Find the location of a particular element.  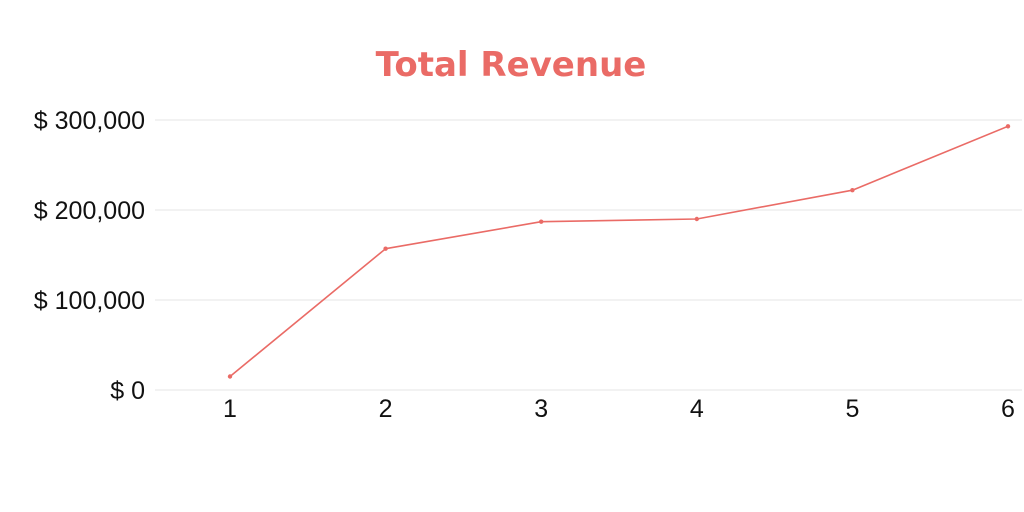

y-axis-tick-labels: $ 0 $ 100,000 $ 200,000 $ 300,000 is located at coordinates (89, 256).